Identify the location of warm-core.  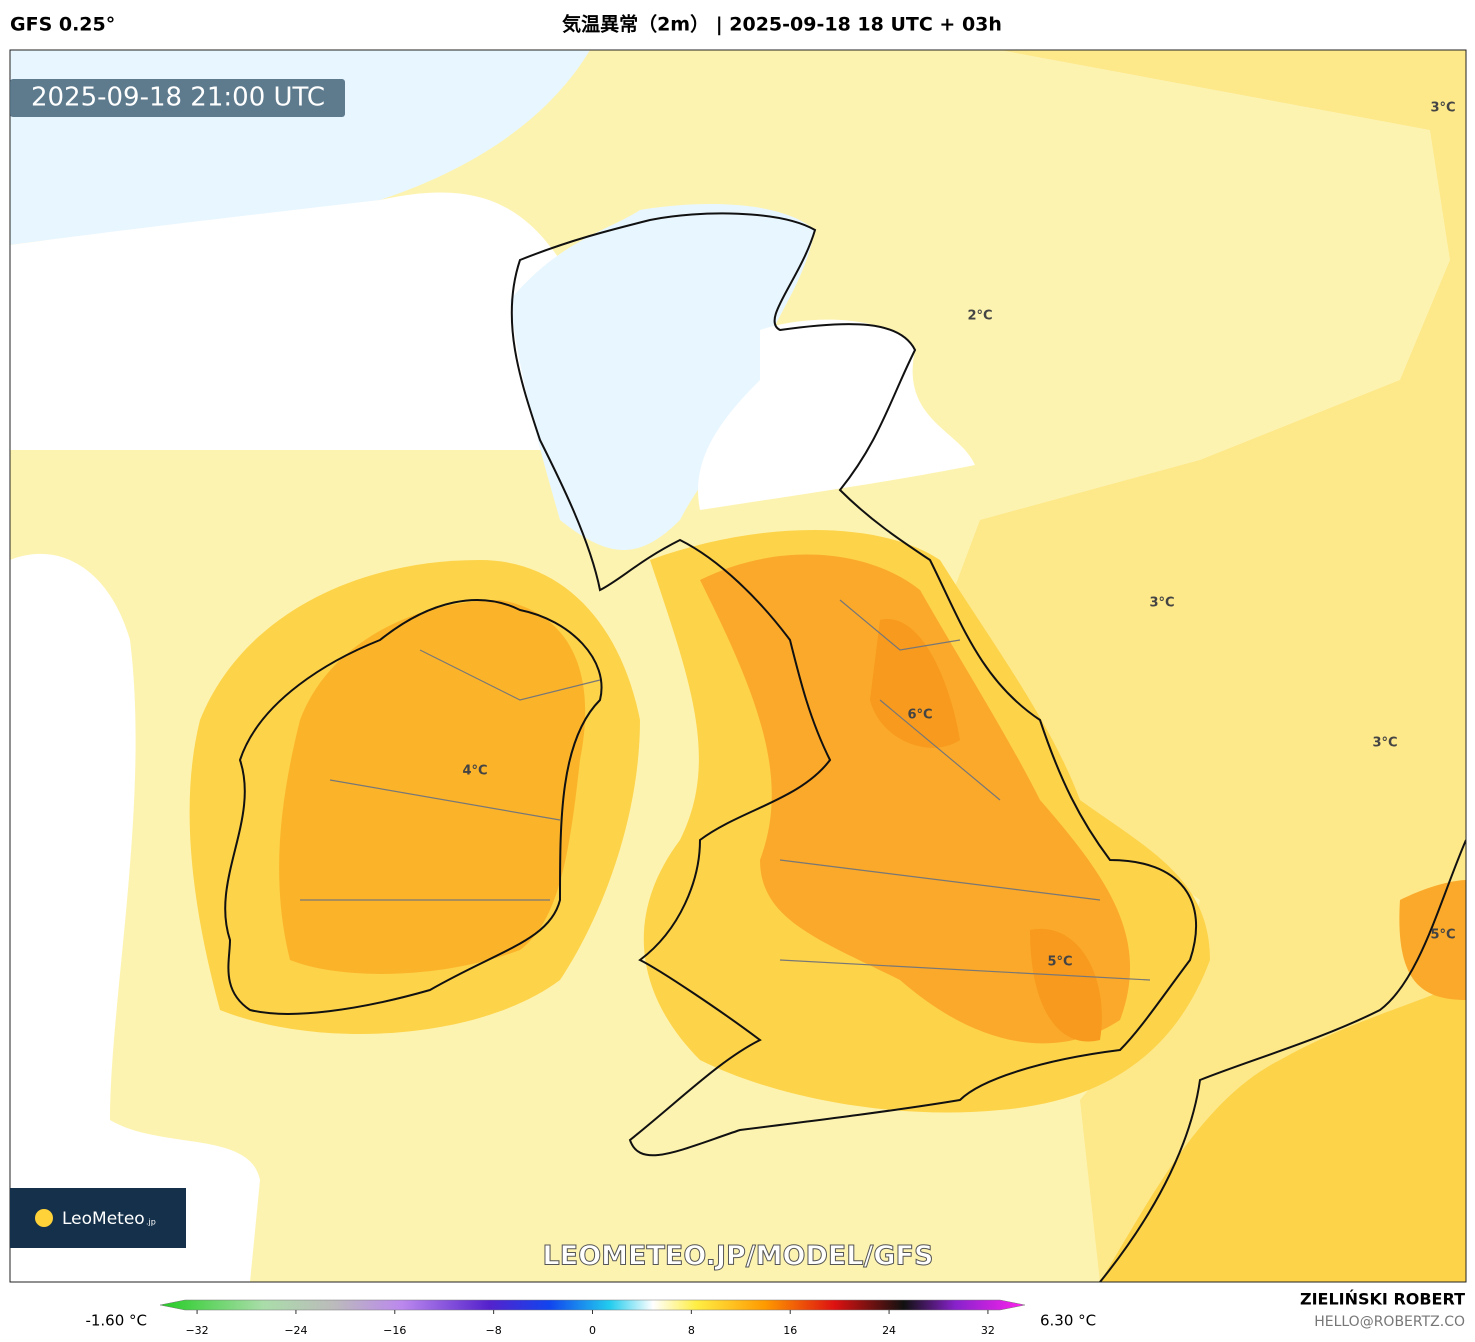
(986, 830).